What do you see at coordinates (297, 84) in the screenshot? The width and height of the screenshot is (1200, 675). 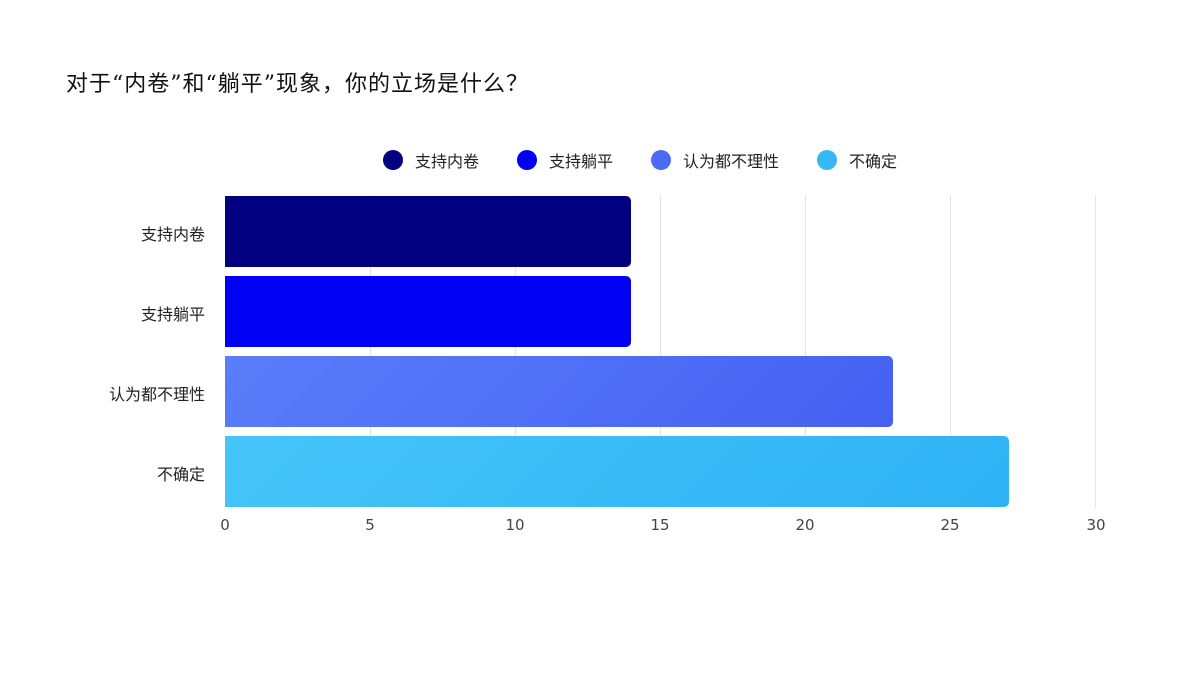 I see `chart-title: 对于“内卷”和“躺平”现象，你的立场是什么？` at bounding box center [297, 84].